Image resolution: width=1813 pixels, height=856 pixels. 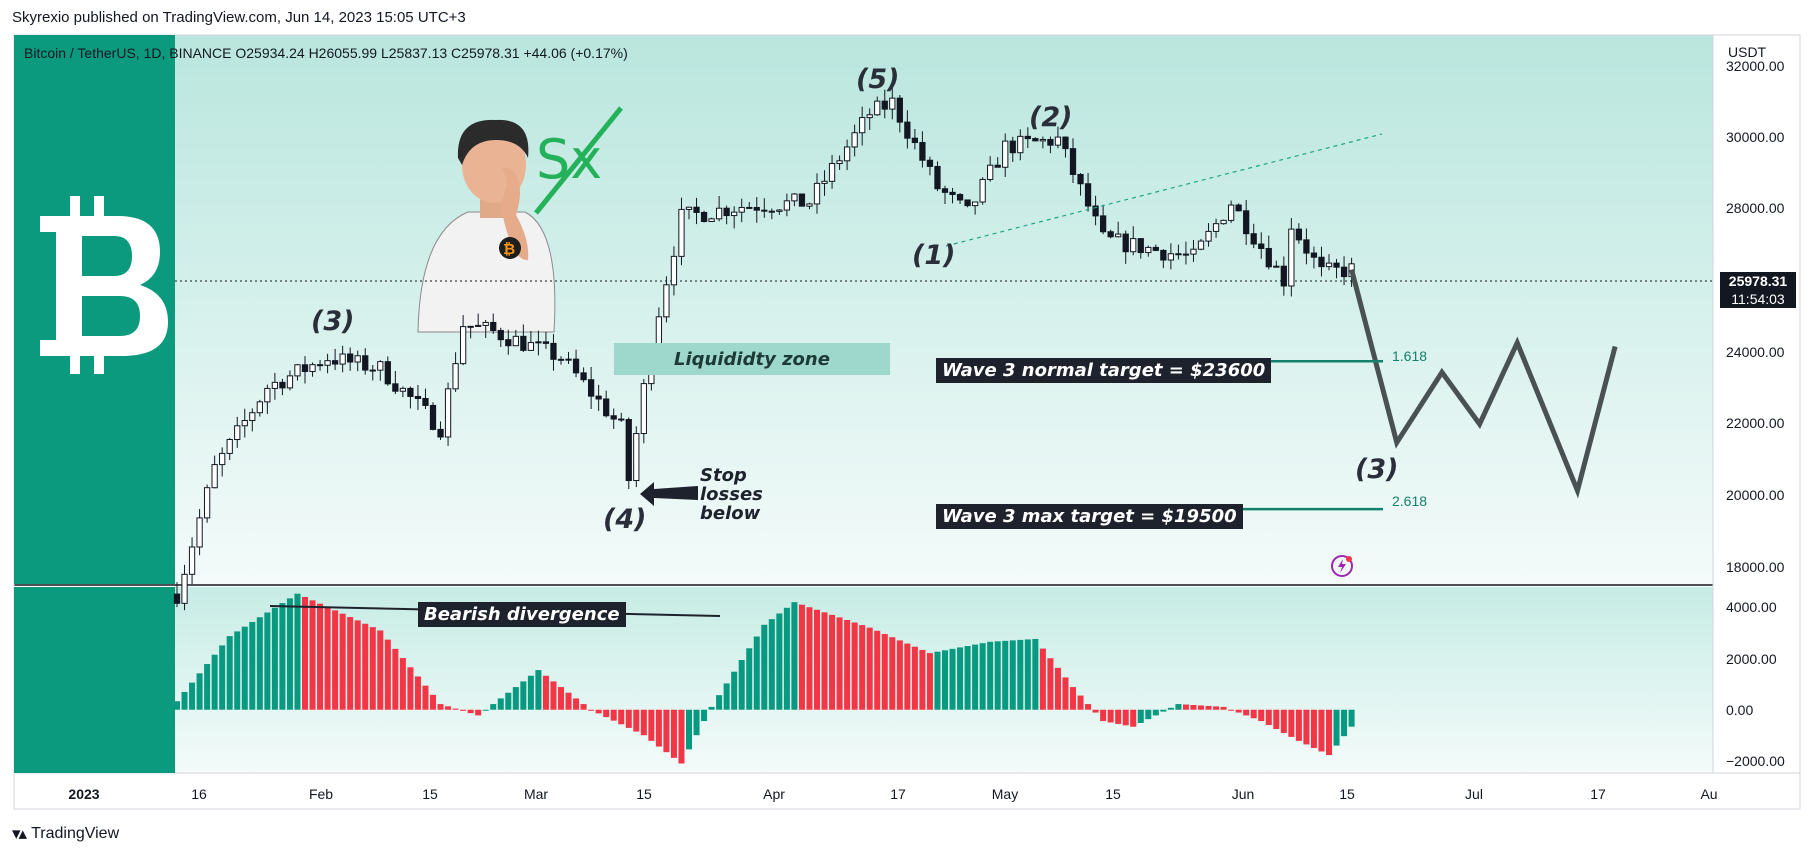 What do you see at coordinates (84, 794) in the screenshot?
I see `time-tick: 2023` at bounding box center [84, 794].